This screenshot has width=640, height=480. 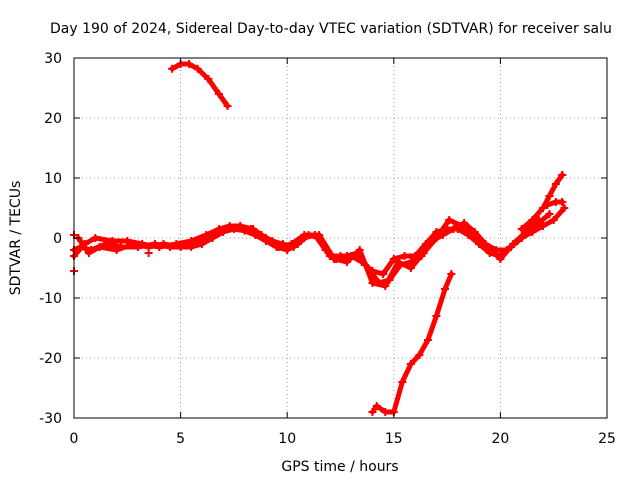 What do you see at coordinates (500, 439) in the screenshot?
I see `x-tick-label: 20` at bounding box center [500, 439].